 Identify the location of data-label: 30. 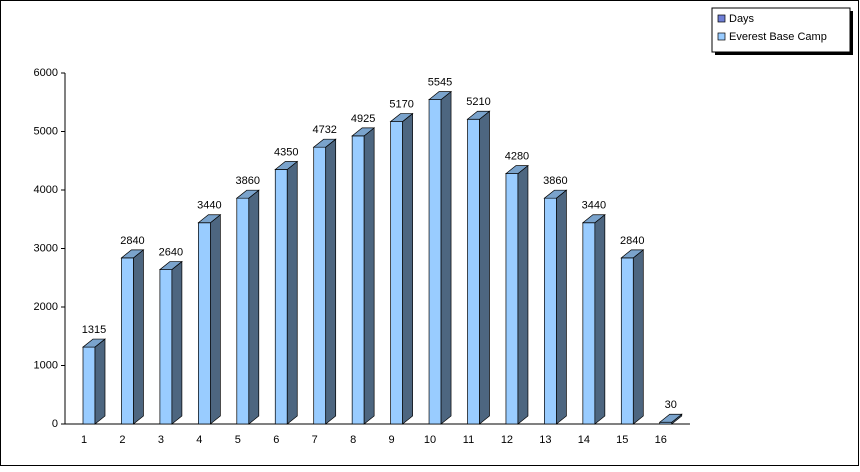
(671, 405).